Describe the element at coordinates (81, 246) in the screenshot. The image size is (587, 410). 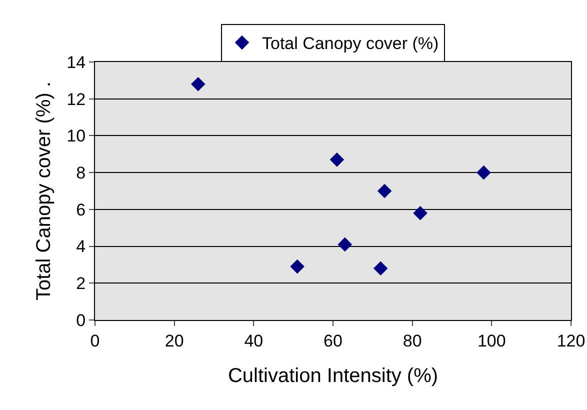
I see `y-tick-label: 4` at that location.